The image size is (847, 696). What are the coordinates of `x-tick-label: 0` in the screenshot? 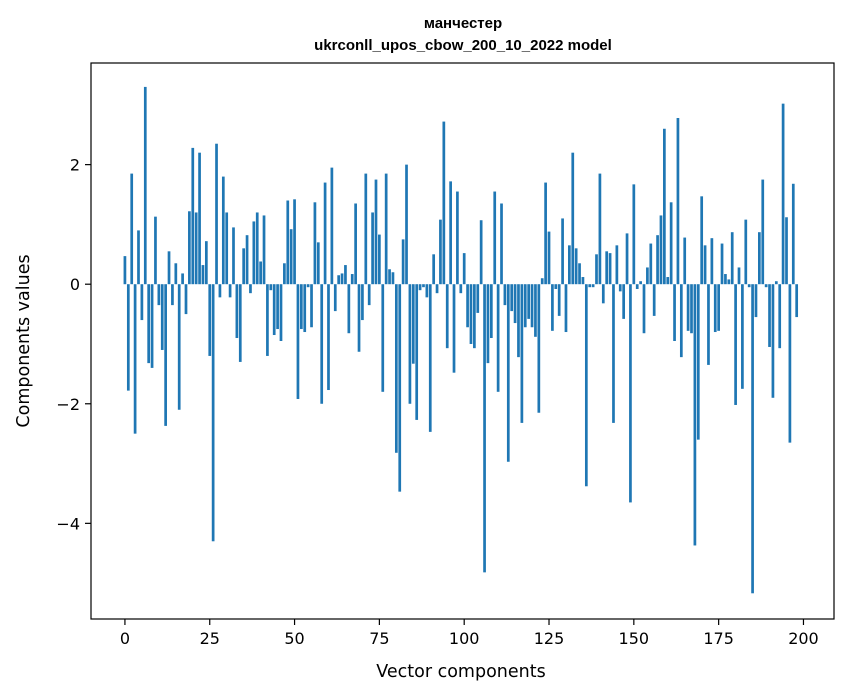 It's located at (125, 638).